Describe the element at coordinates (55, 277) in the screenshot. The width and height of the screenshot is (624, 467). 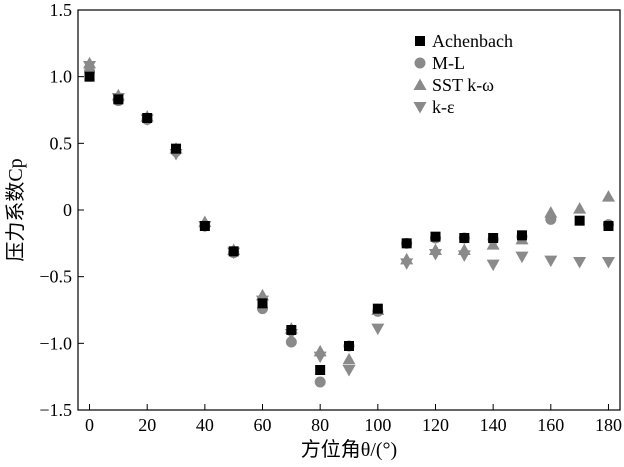
I see `y-tick-label: −0.5` at that location.